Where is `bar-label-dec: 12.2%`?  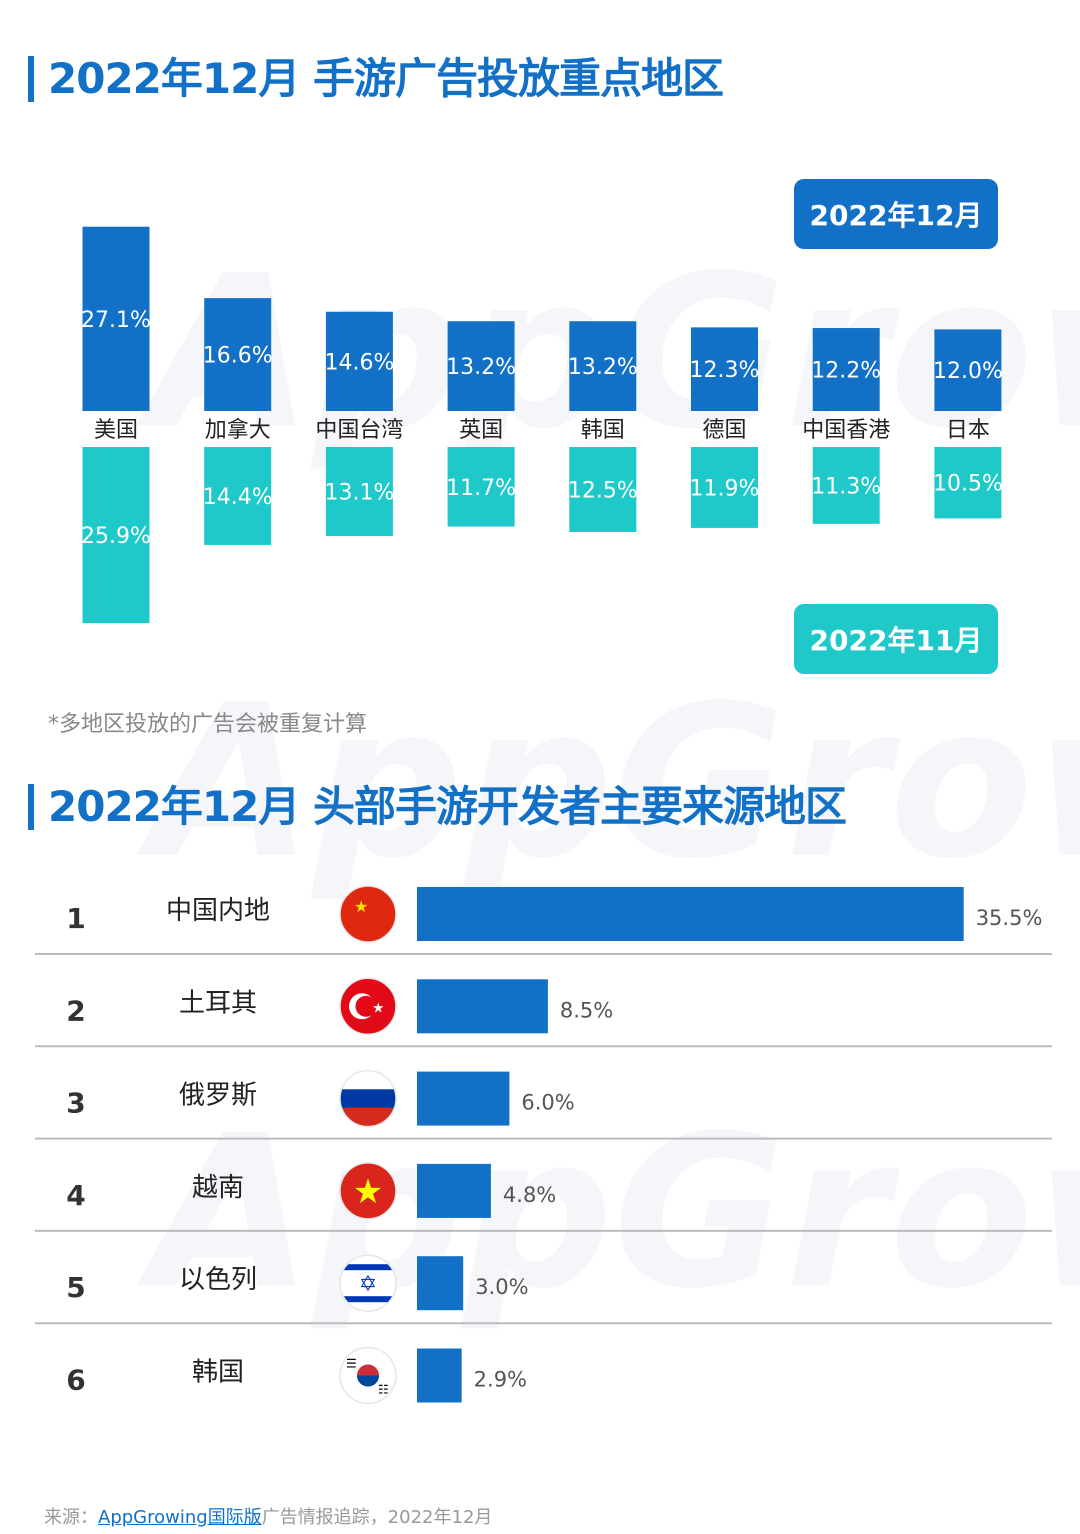 bar-label-dec: 12.2% is located at coordinates (846, 371).